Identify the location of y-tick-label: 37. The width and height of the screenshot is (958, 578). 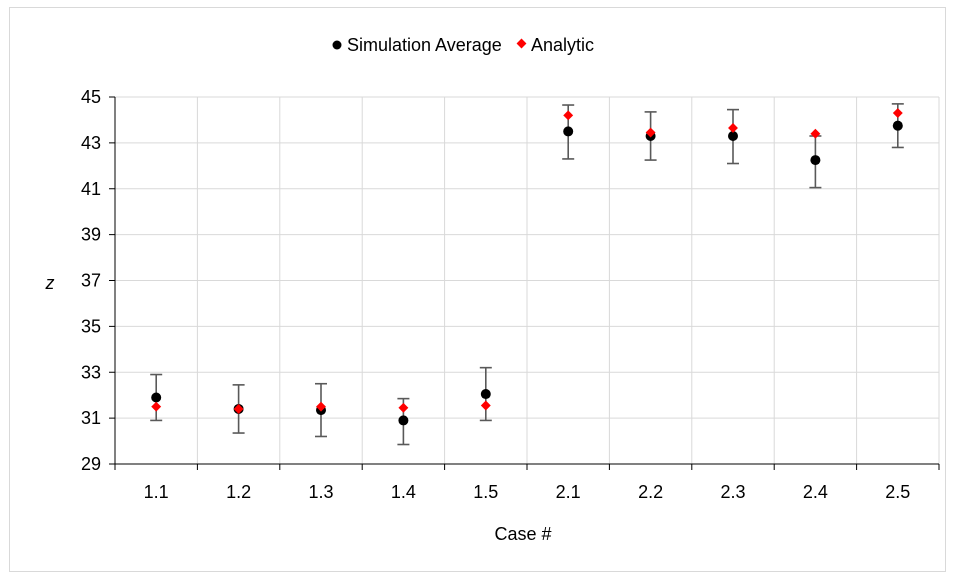
(91, 281).